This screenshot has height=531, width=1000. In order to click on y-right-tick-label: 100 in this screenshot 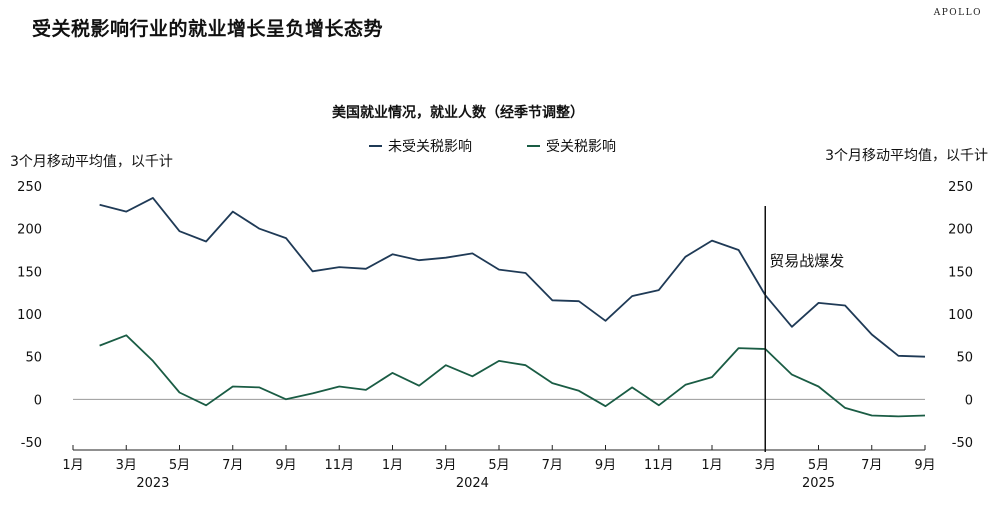, I will do `click(960, 315)`.